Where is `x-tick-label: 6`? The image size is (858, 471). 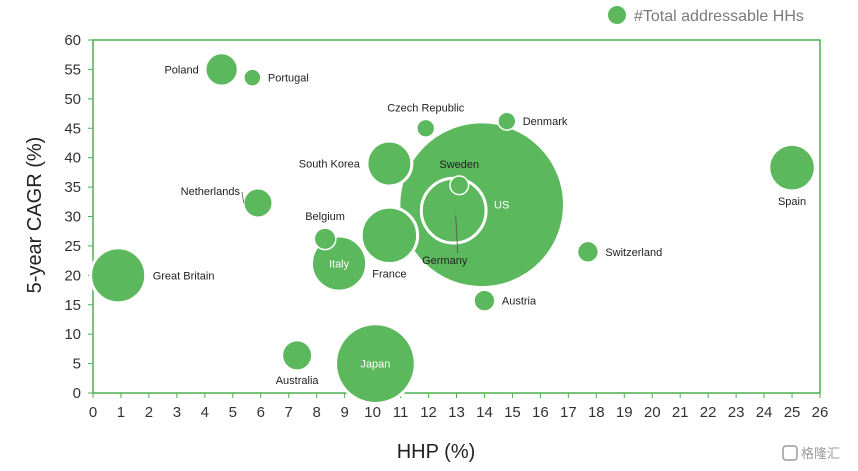 x-tick-label: 6 is located at coordinates (261, 412).